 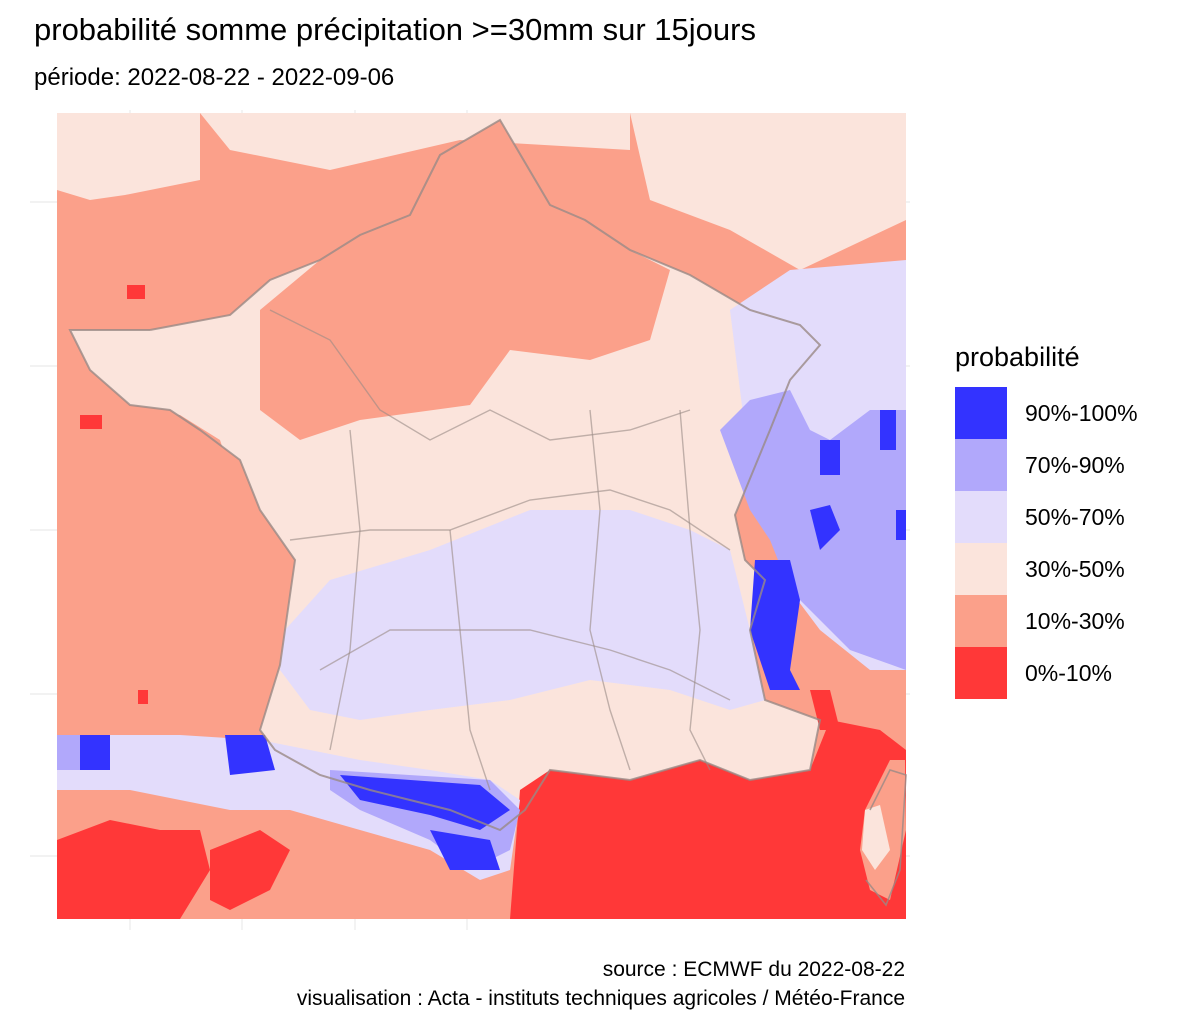 What do you see at coordinates (415, 141) in the screenshot?
I see `zone-pale-north` at bounding box center [415, 141].